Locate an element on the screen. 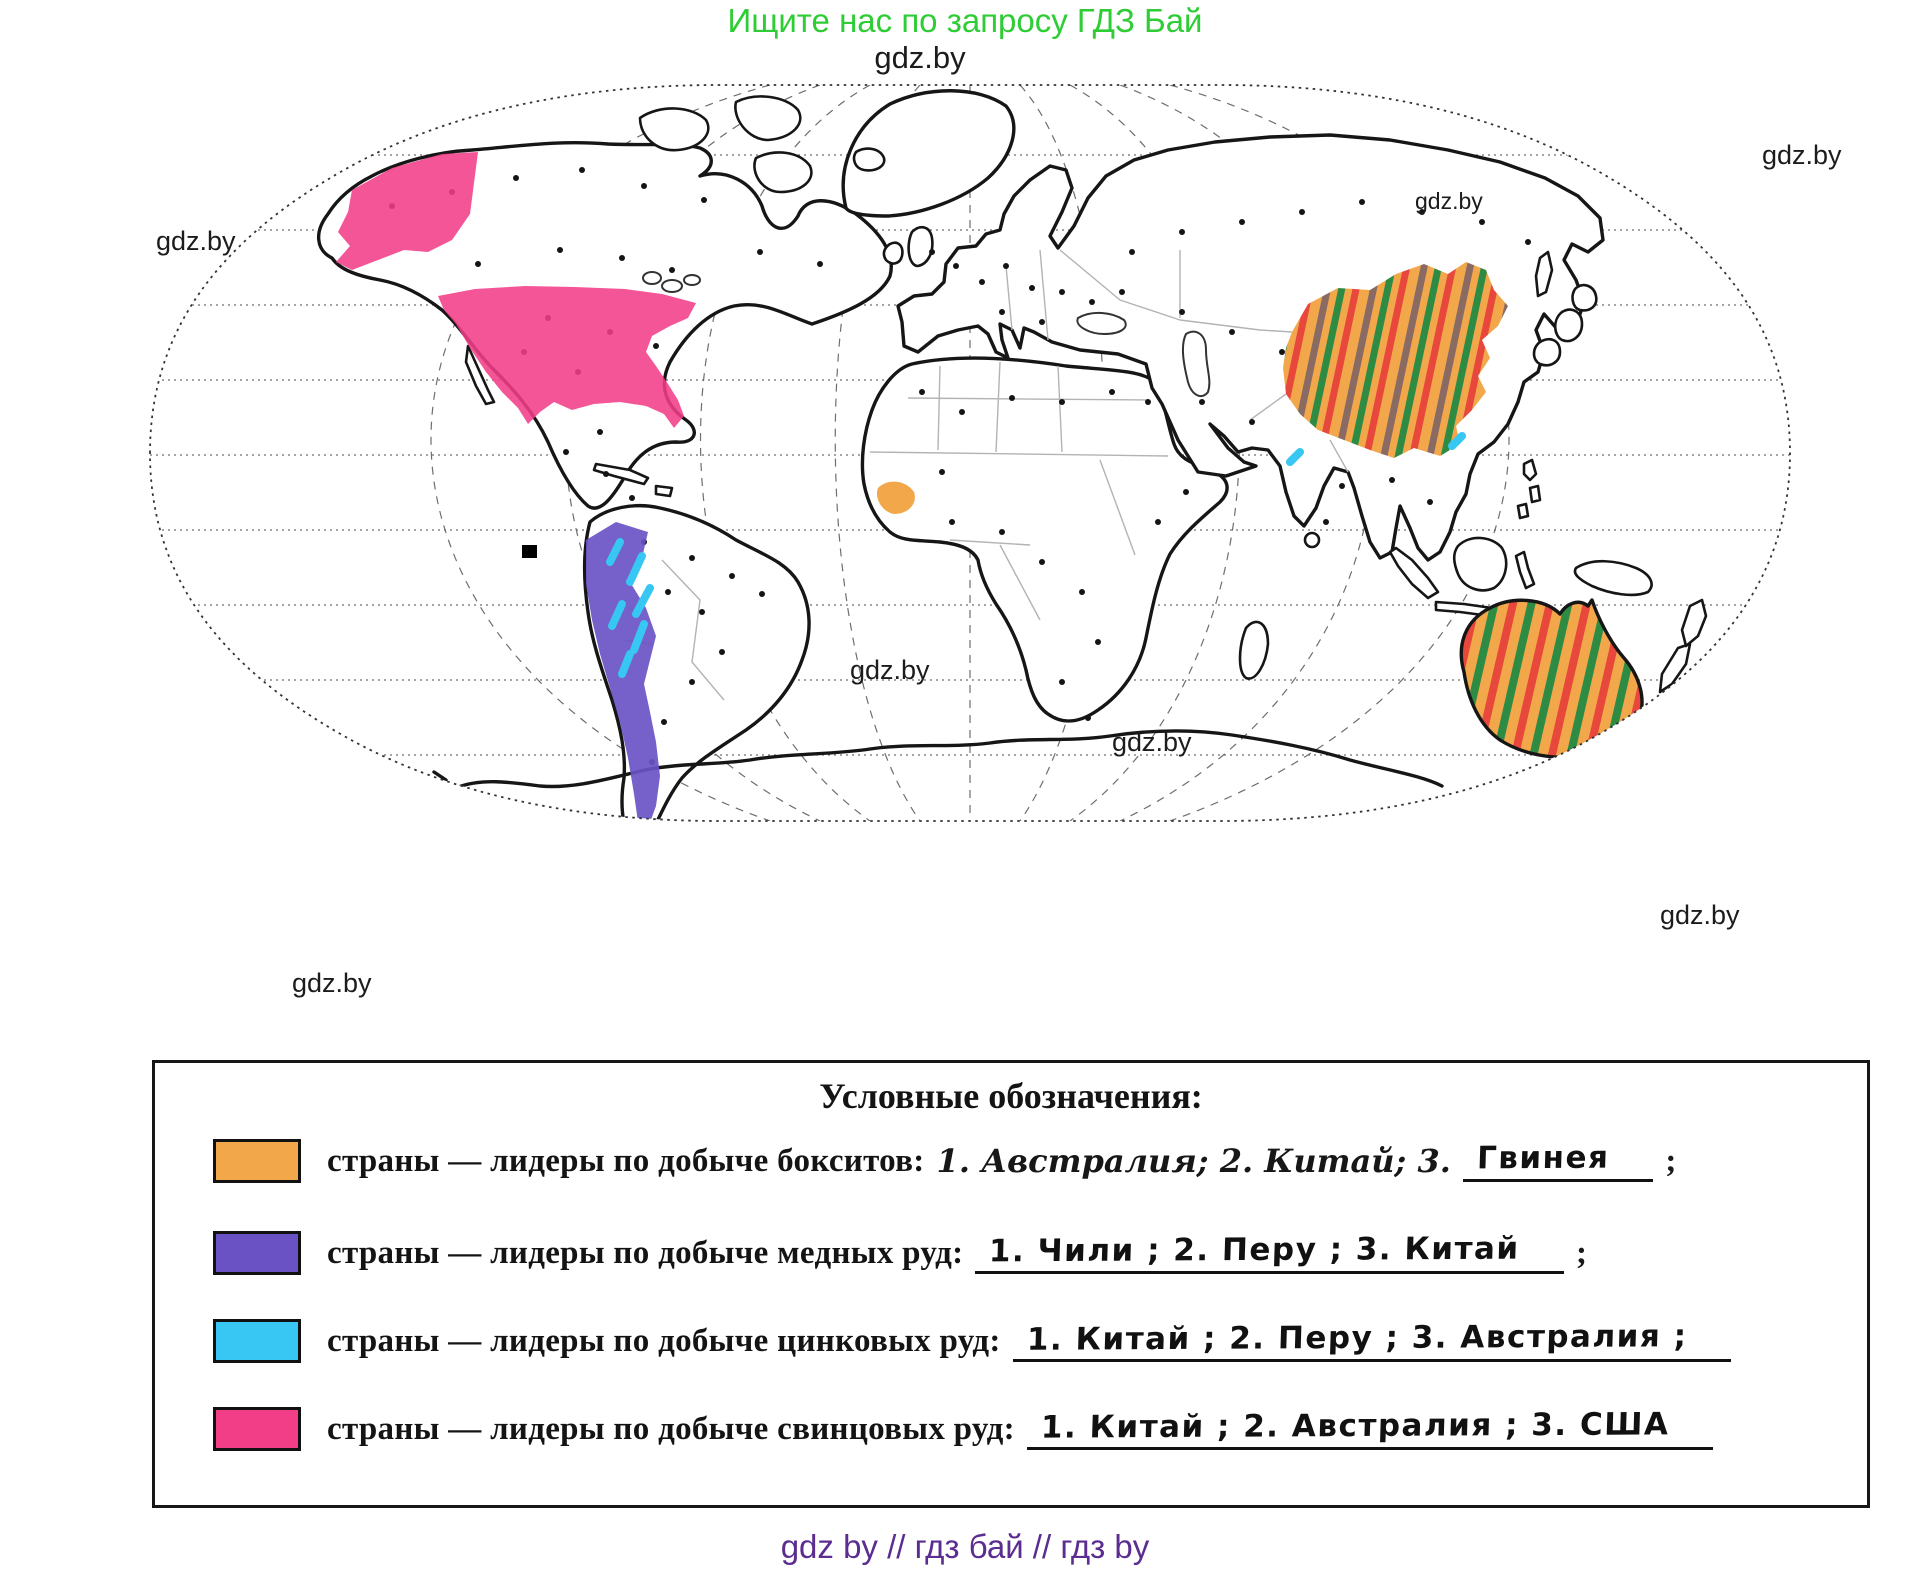 The width and height of the screenshot is (1930, 1578). lakes is located at coordinates (926, 334).